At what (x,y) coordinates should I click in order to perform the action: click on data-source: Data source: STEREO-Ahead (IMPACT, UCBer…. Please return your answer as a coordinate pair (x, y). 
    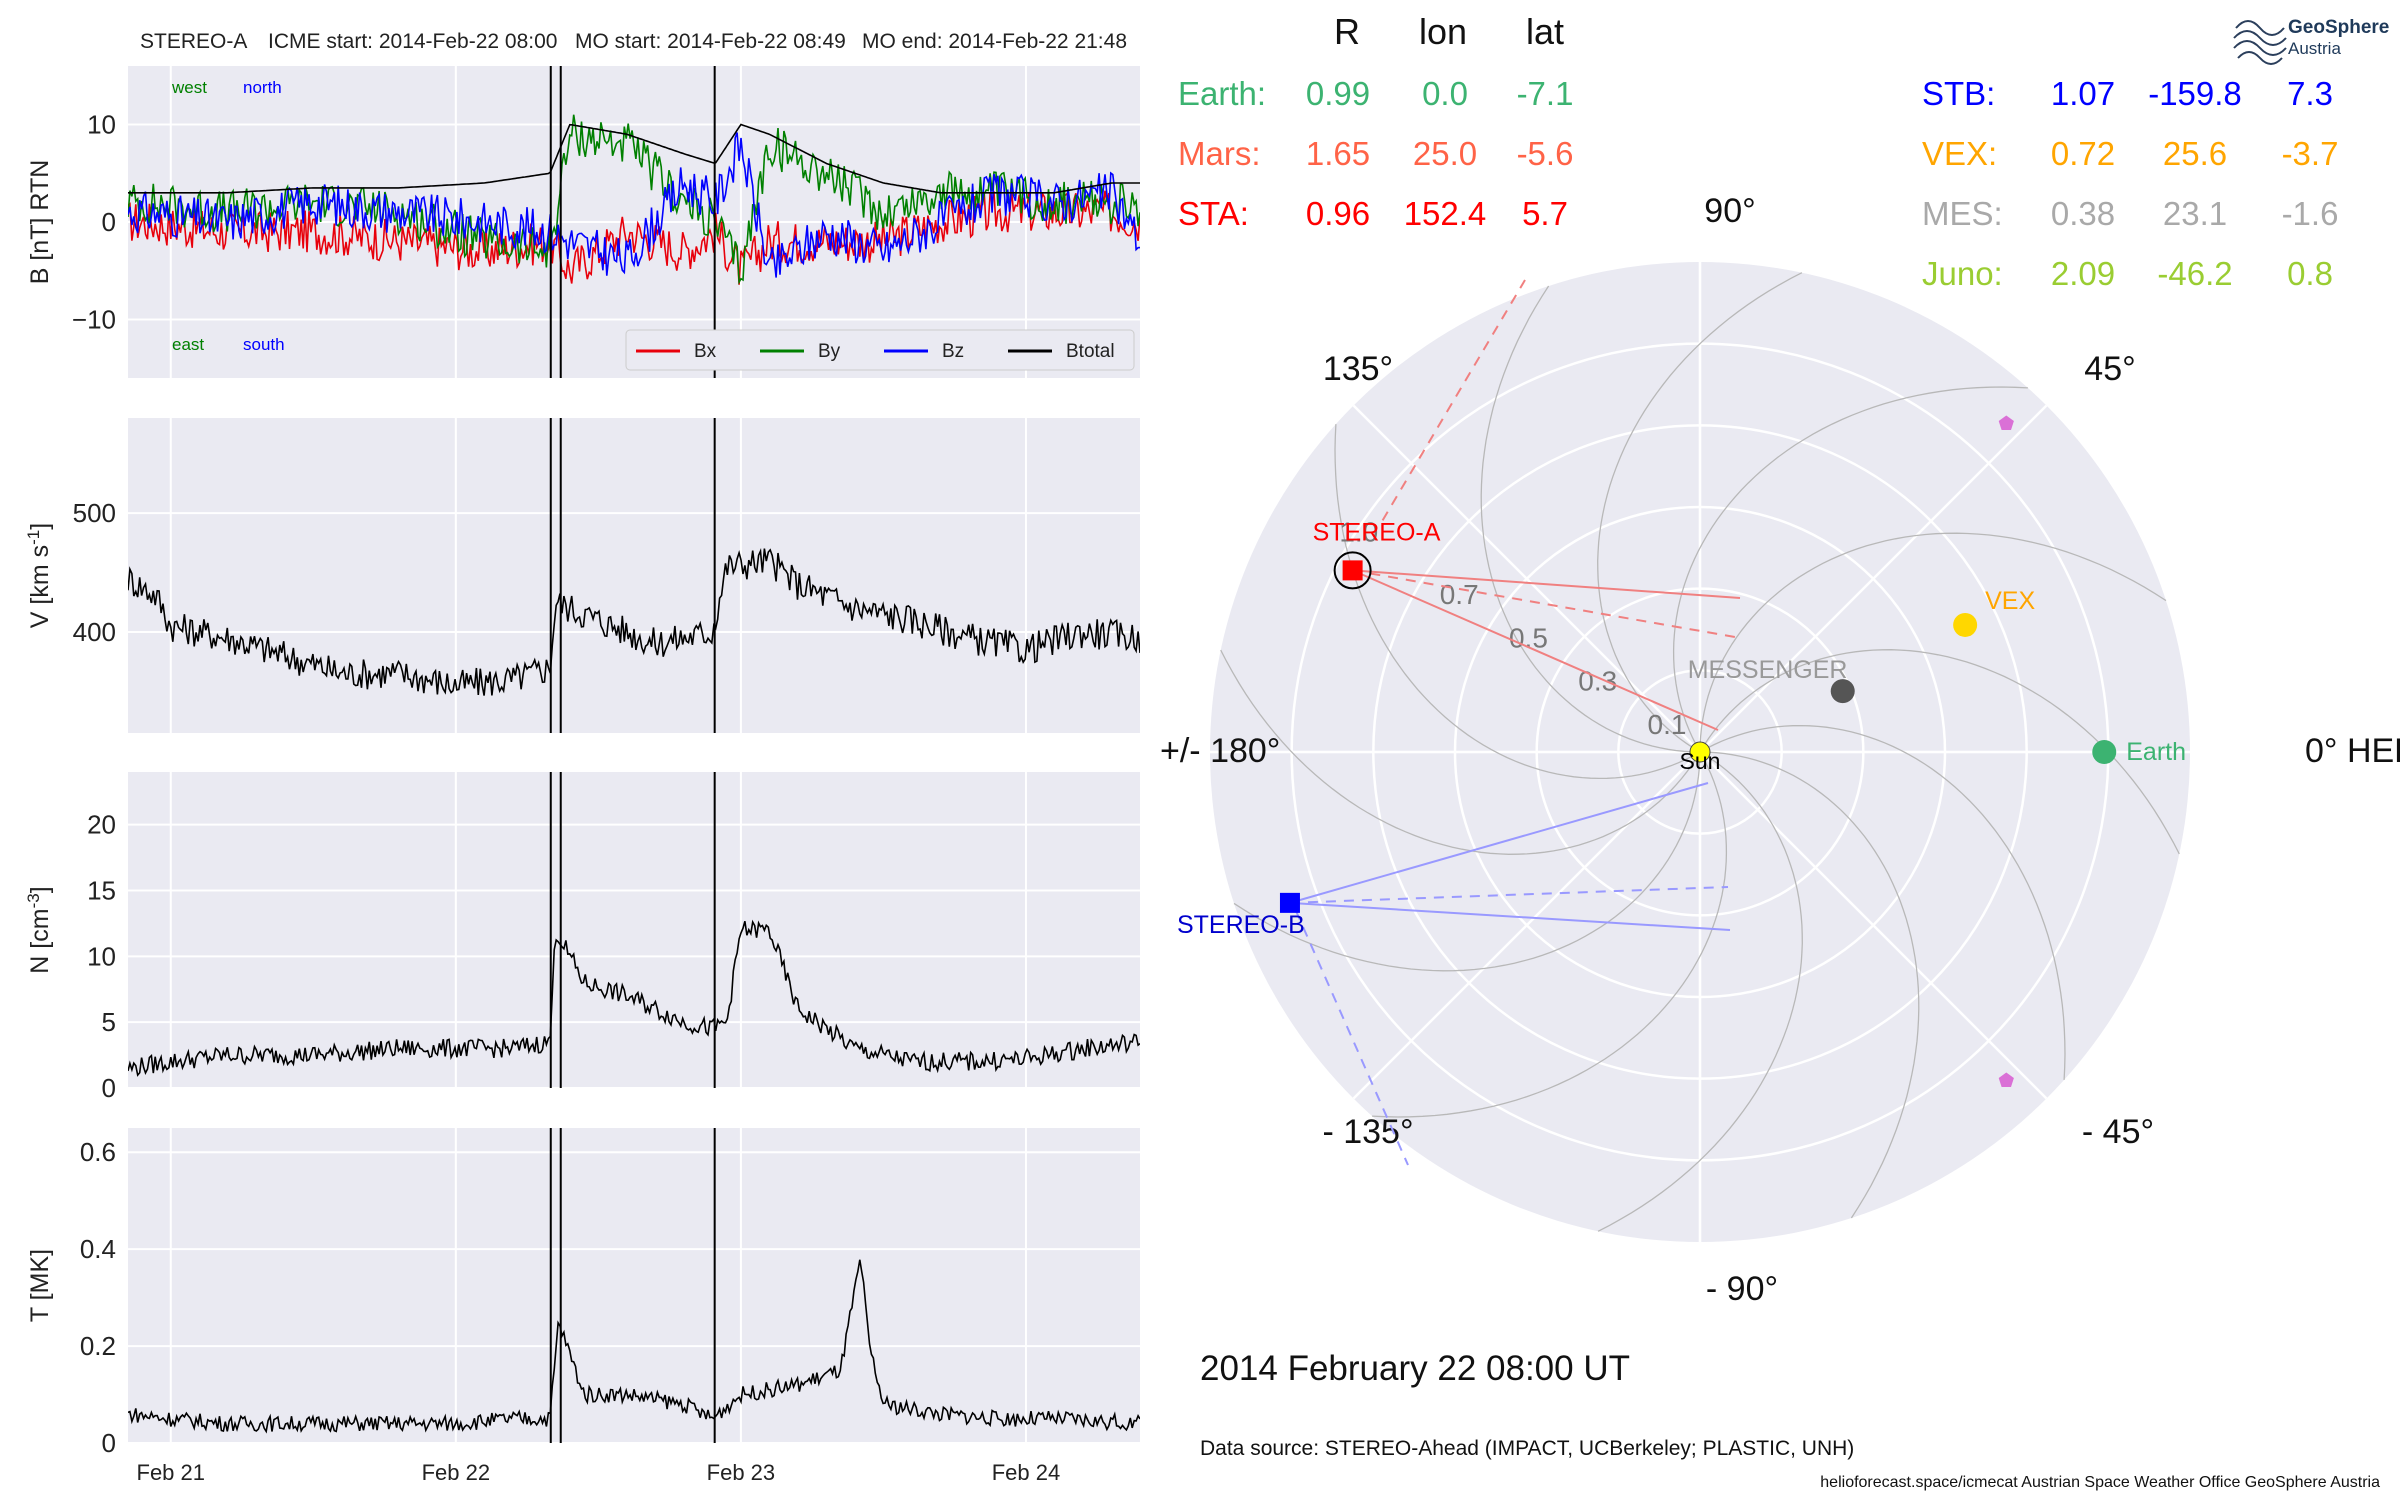
    Looking at the image, I should click on (1527, 1448).